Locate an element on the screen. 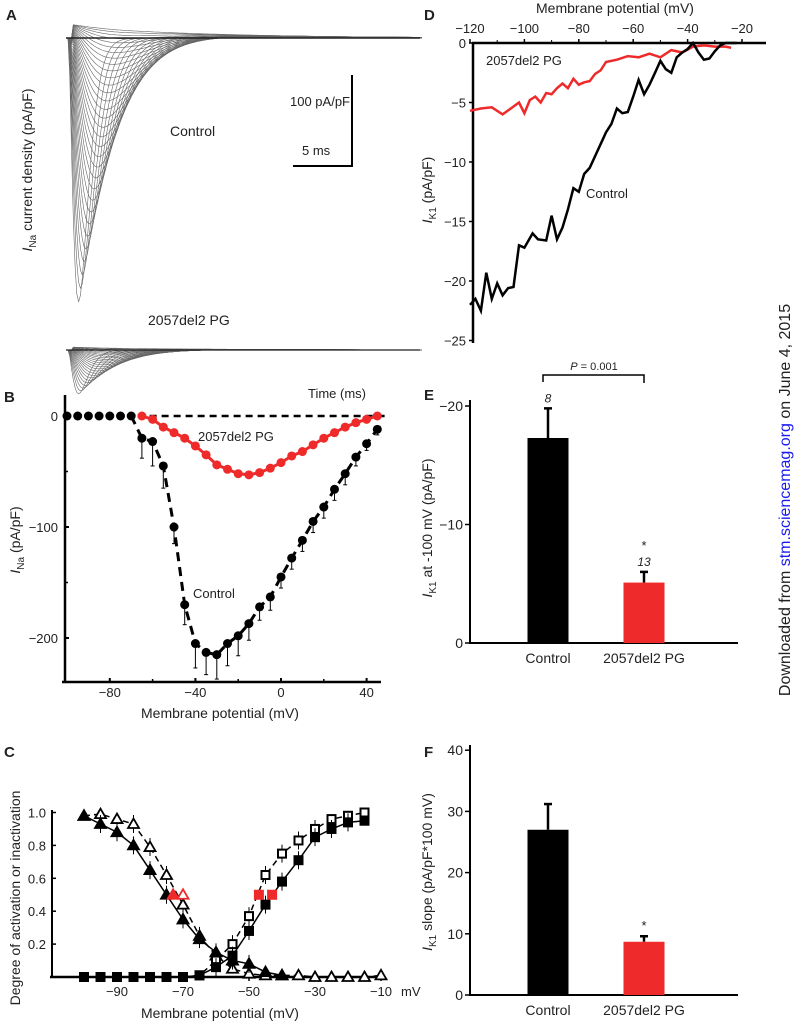 Image resolution: width=800 pixels, height=1027 pixels. bar-mutant is located at coordinates (644, 968).